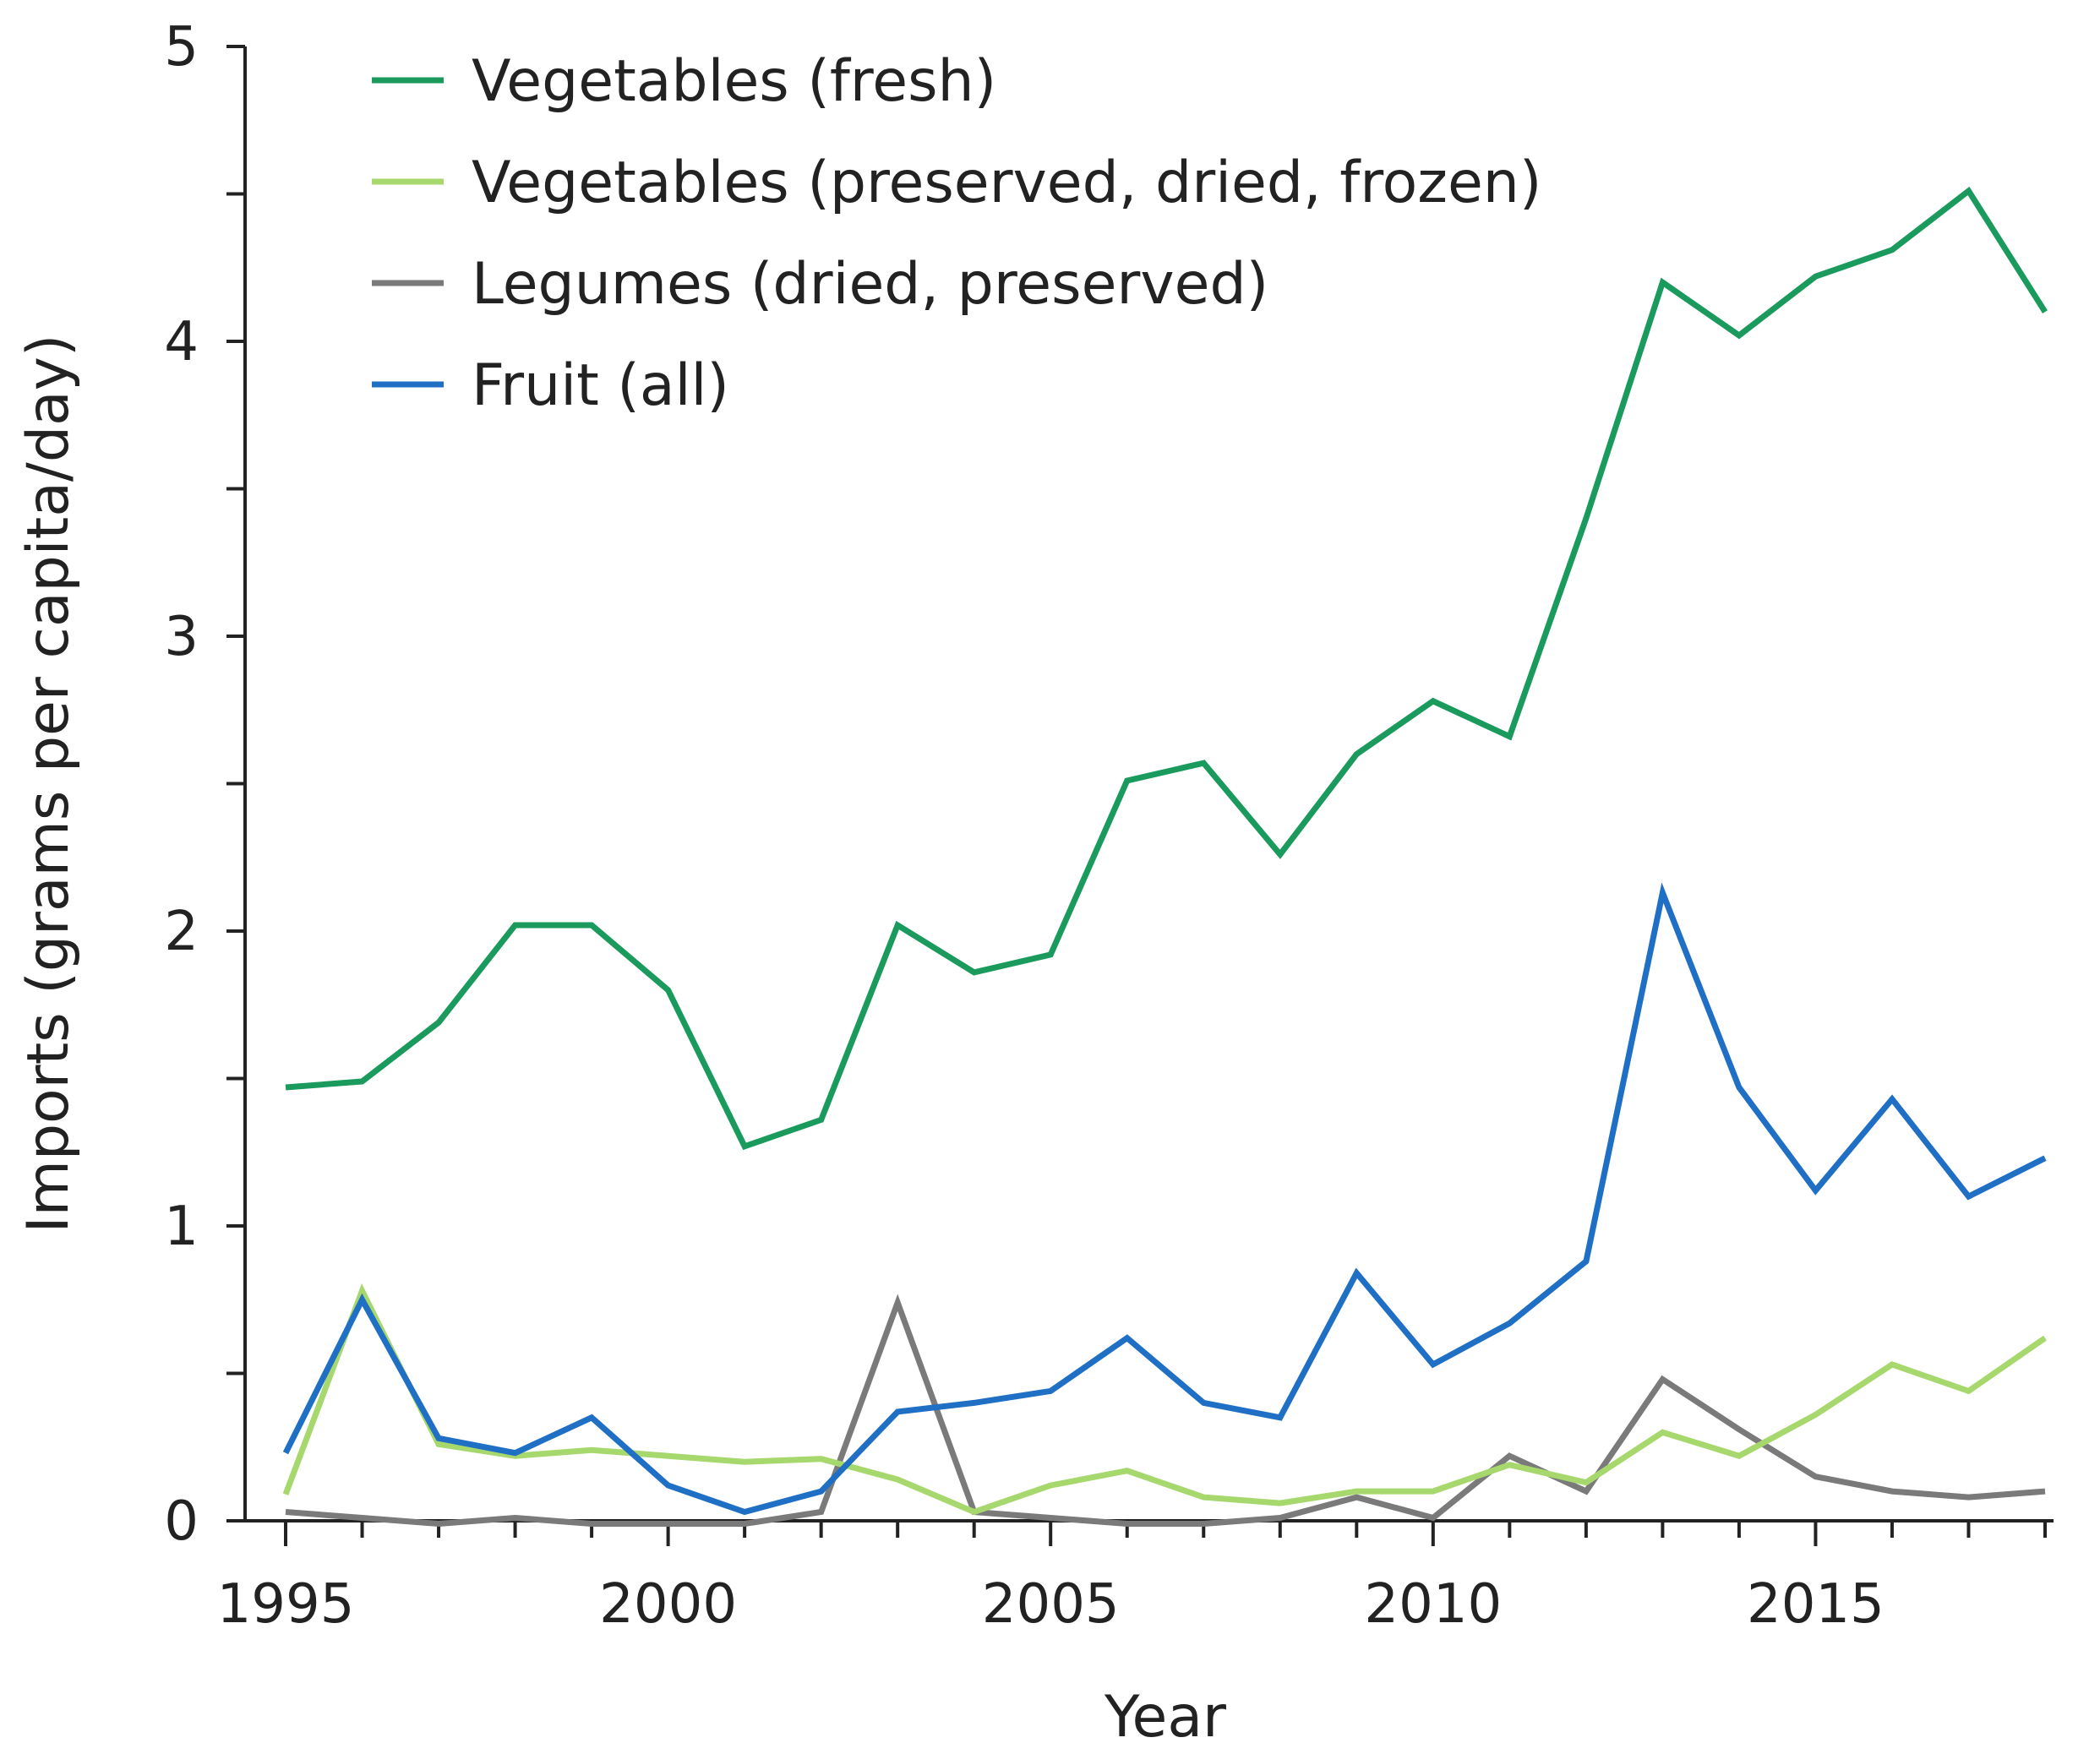 The height and width of the screenshot is (1754, 2100). I want to click on y-tick-label: 1, so click(181, 1227).